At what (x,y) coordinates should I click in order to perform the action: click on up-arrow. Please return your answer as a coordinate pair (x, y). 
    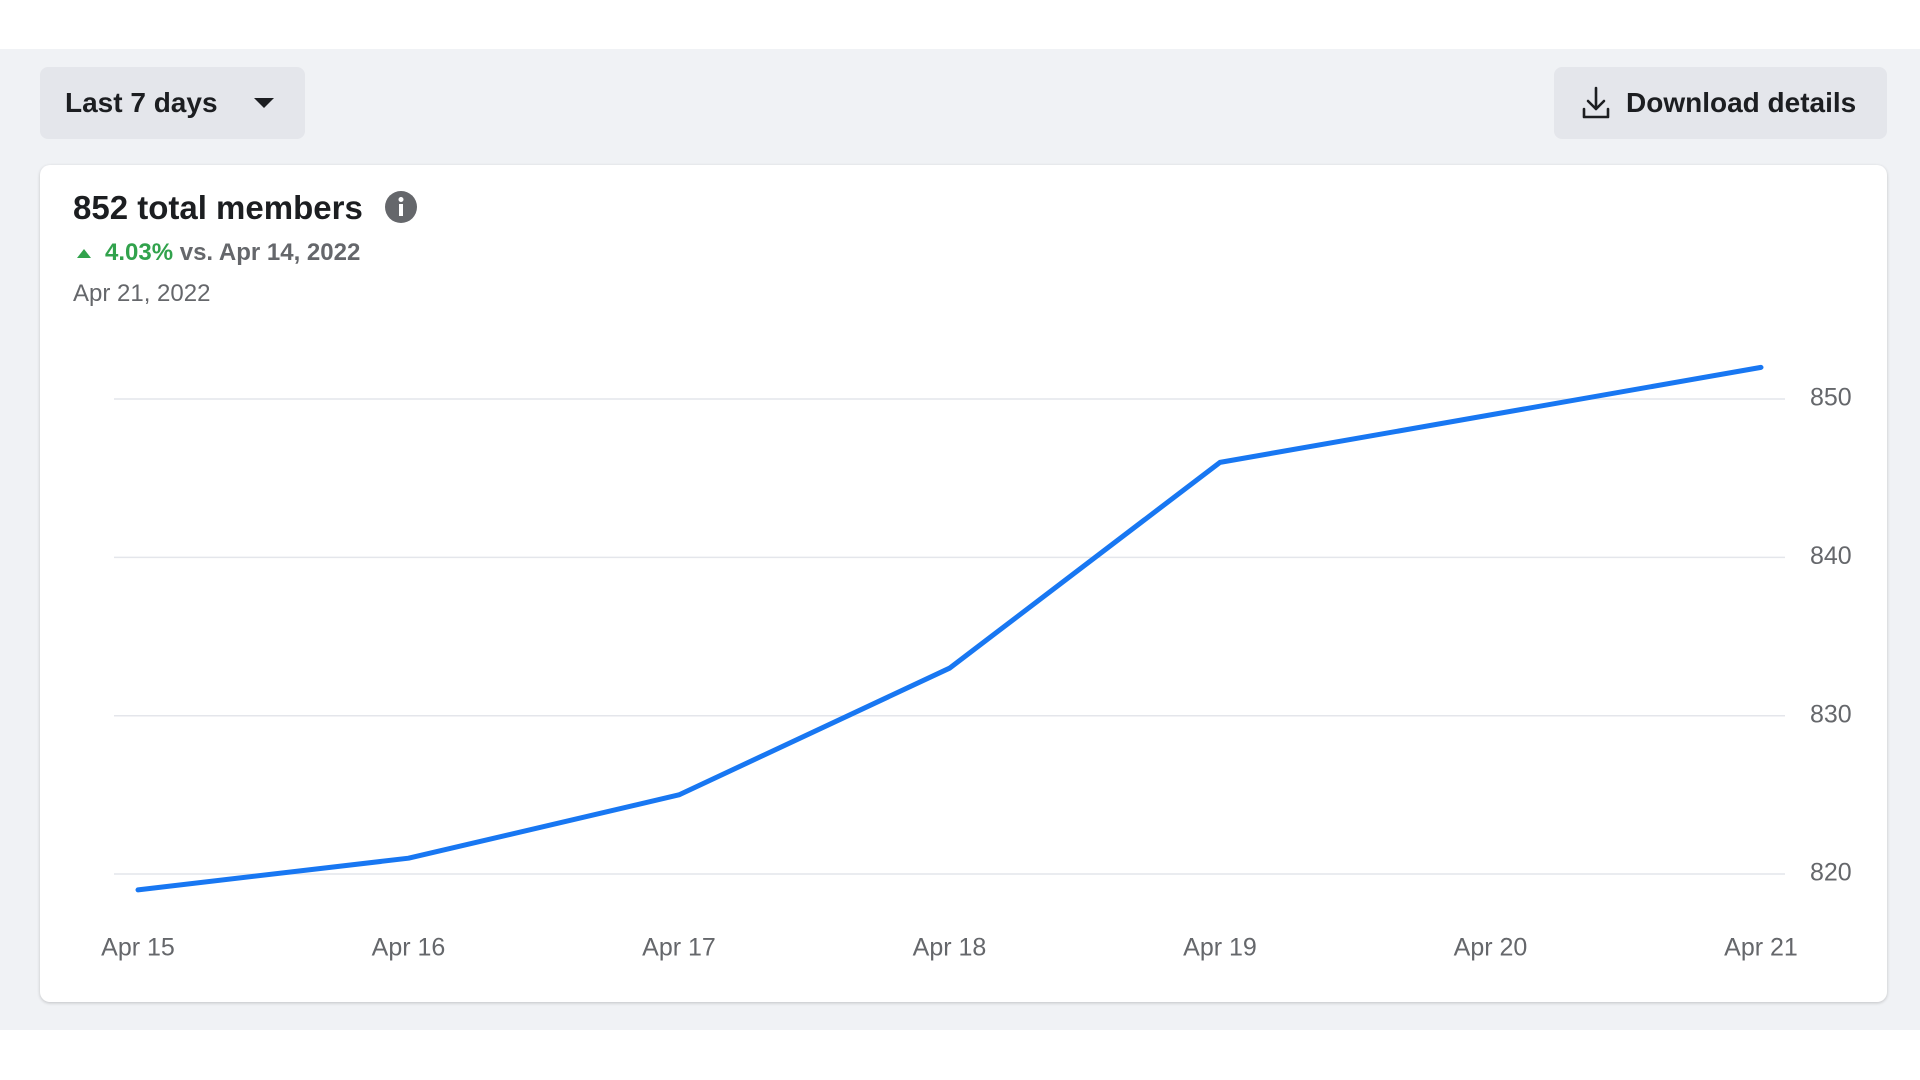
    Looking at the image, I should click on (84, 253).